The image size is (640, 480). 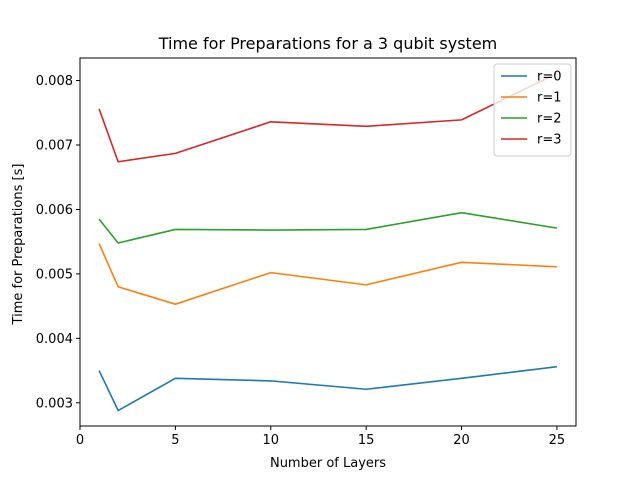 I want to click on x-tick-label: 10, so click(x=270, y=440).